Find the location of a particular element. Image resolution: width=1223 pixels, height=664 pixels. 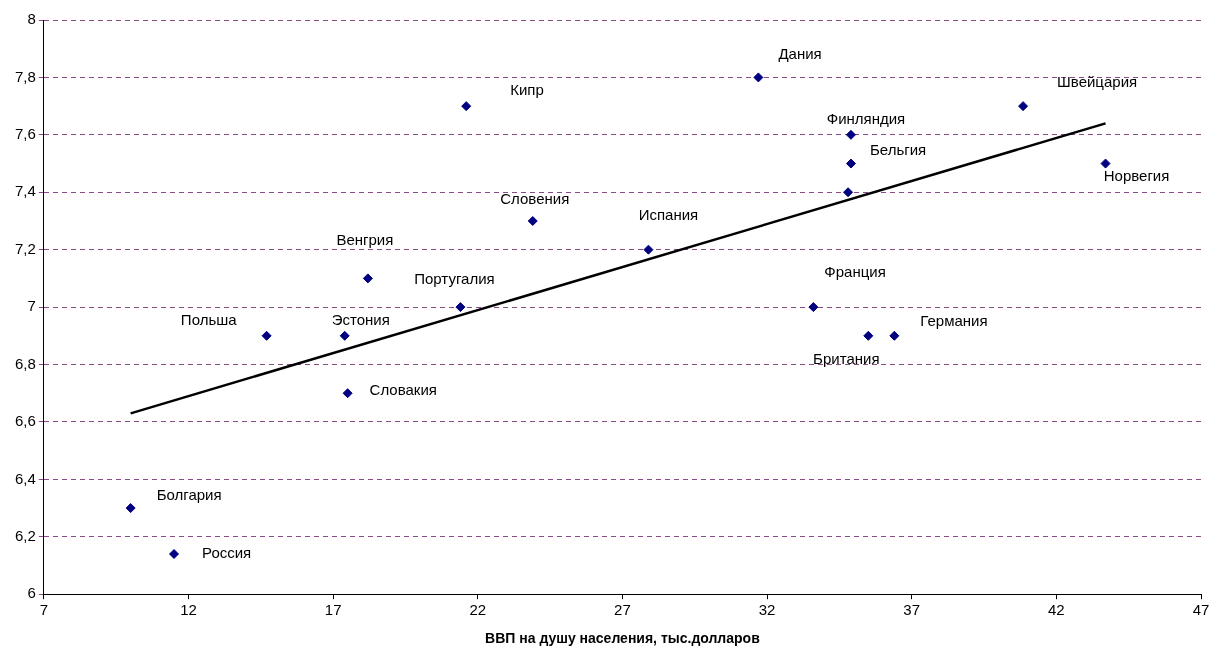

annotation: Дания is located at coordinates (800, 53).